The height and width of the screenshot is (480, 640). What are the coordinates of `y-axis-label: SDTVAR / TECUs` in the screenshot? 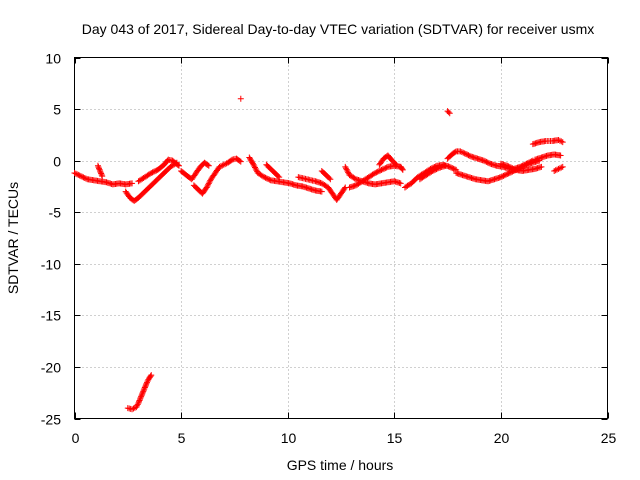 It's located at (13, 238).